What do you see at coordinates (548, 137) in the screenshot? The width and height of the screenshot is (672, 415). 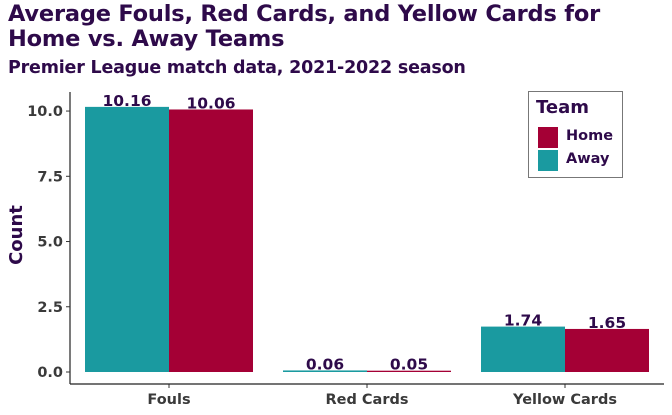 I see `legend-swatch-home` at bounding box center [548, 137].